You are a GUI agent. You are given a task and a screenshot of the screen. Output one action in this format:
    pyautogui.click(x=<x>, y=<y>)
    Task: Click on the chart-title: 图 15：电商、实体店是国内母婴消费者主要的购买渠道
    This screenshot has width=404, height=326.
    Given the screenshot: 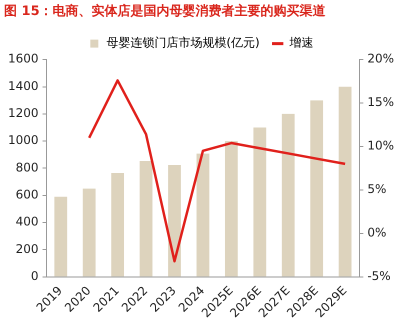 What is the action you would take?
    pyautogui.click(x=165, y=11)
    